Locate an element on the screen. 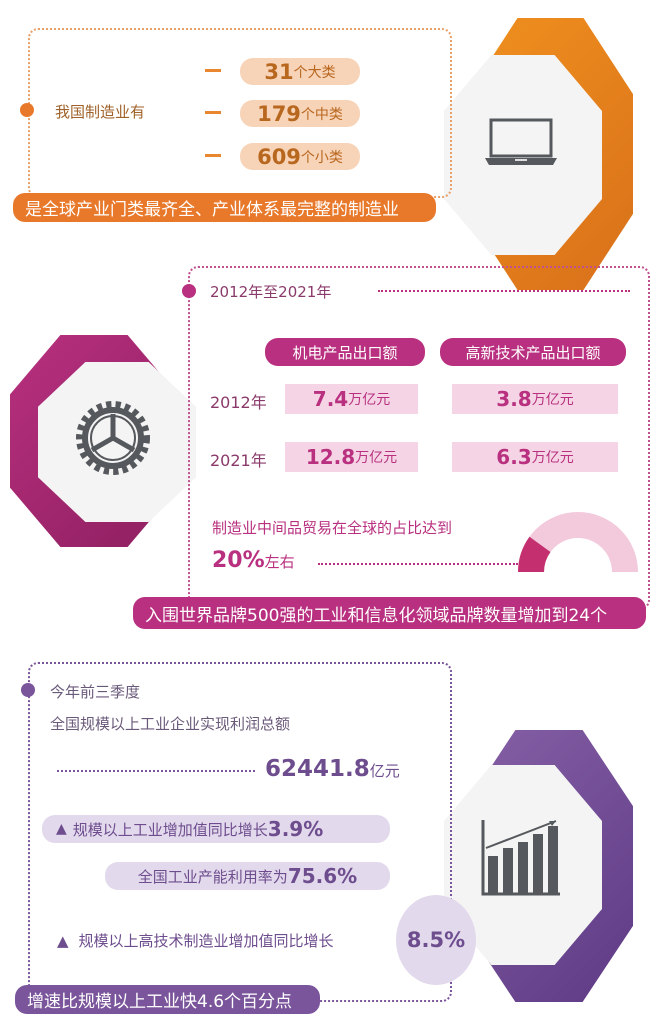 This screenshot has height=1024, width=664. share-value: 20%左右 is located at coordinates (253, 560).